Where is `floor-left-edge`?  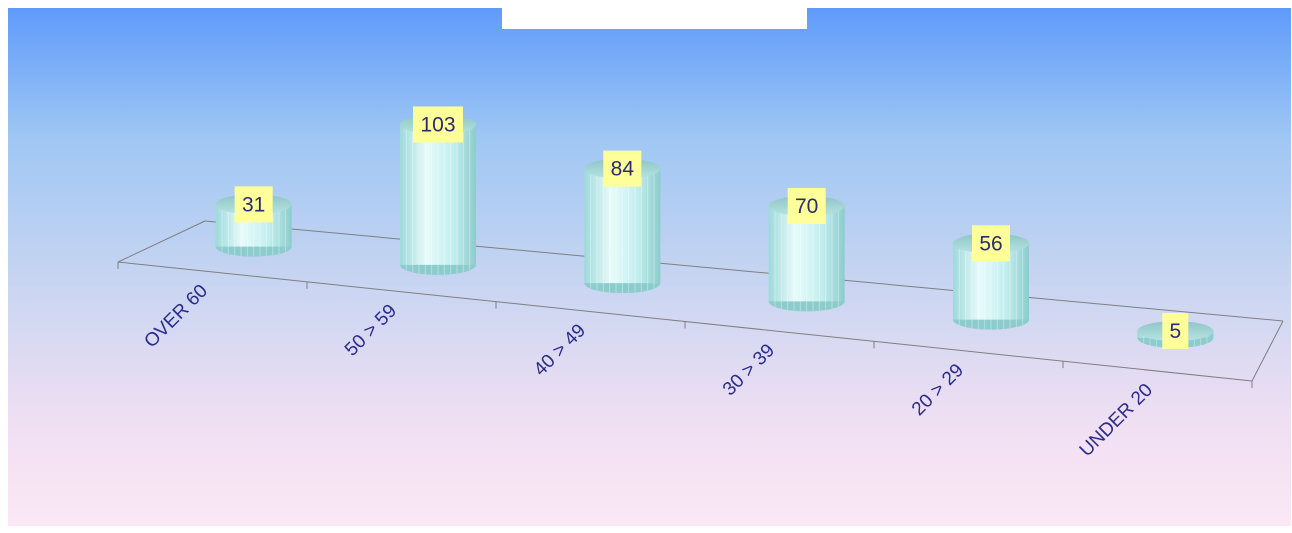
floor-left-edge is located at coordinates (161, 241).